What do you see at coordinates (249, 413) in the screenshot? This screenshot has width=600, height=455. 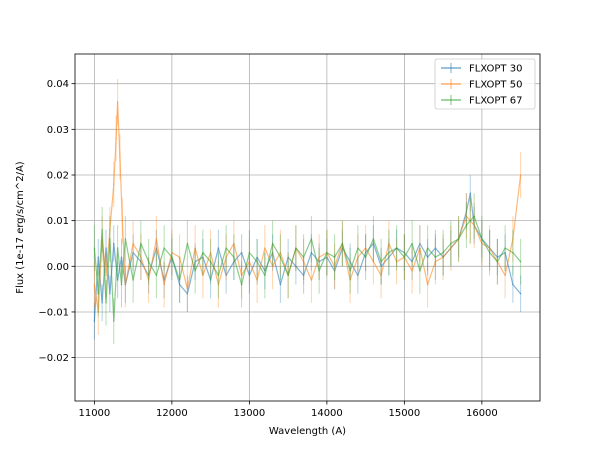 I see `x-tick-label: 13000` at bounding box center [249, 413].